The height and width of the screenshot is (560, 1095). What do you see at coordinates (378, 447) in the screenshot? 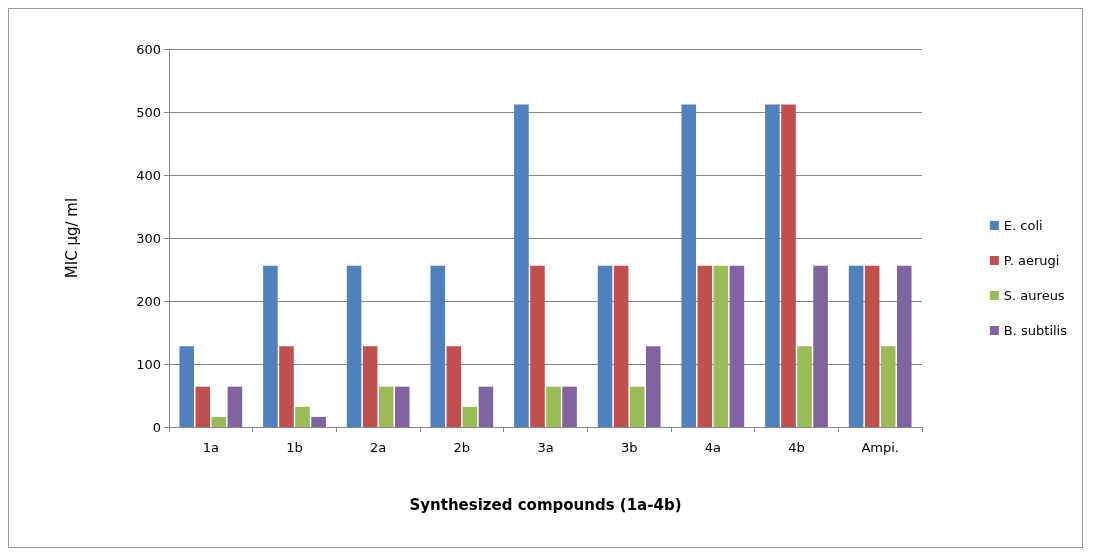
I see `x-tick-label: 2a` at bounding box center [378, 447].